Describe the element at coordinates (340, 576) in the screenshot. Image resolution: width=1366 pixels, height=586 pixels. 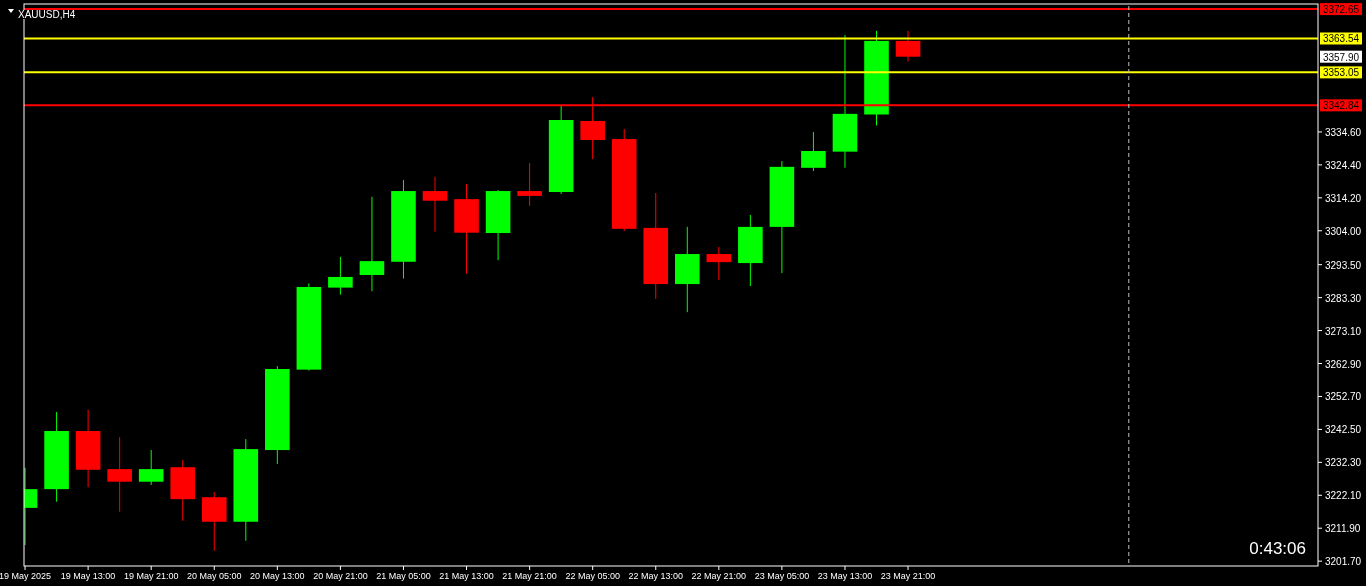
I see `x-tick-label: 20 May 21:00` at that location.